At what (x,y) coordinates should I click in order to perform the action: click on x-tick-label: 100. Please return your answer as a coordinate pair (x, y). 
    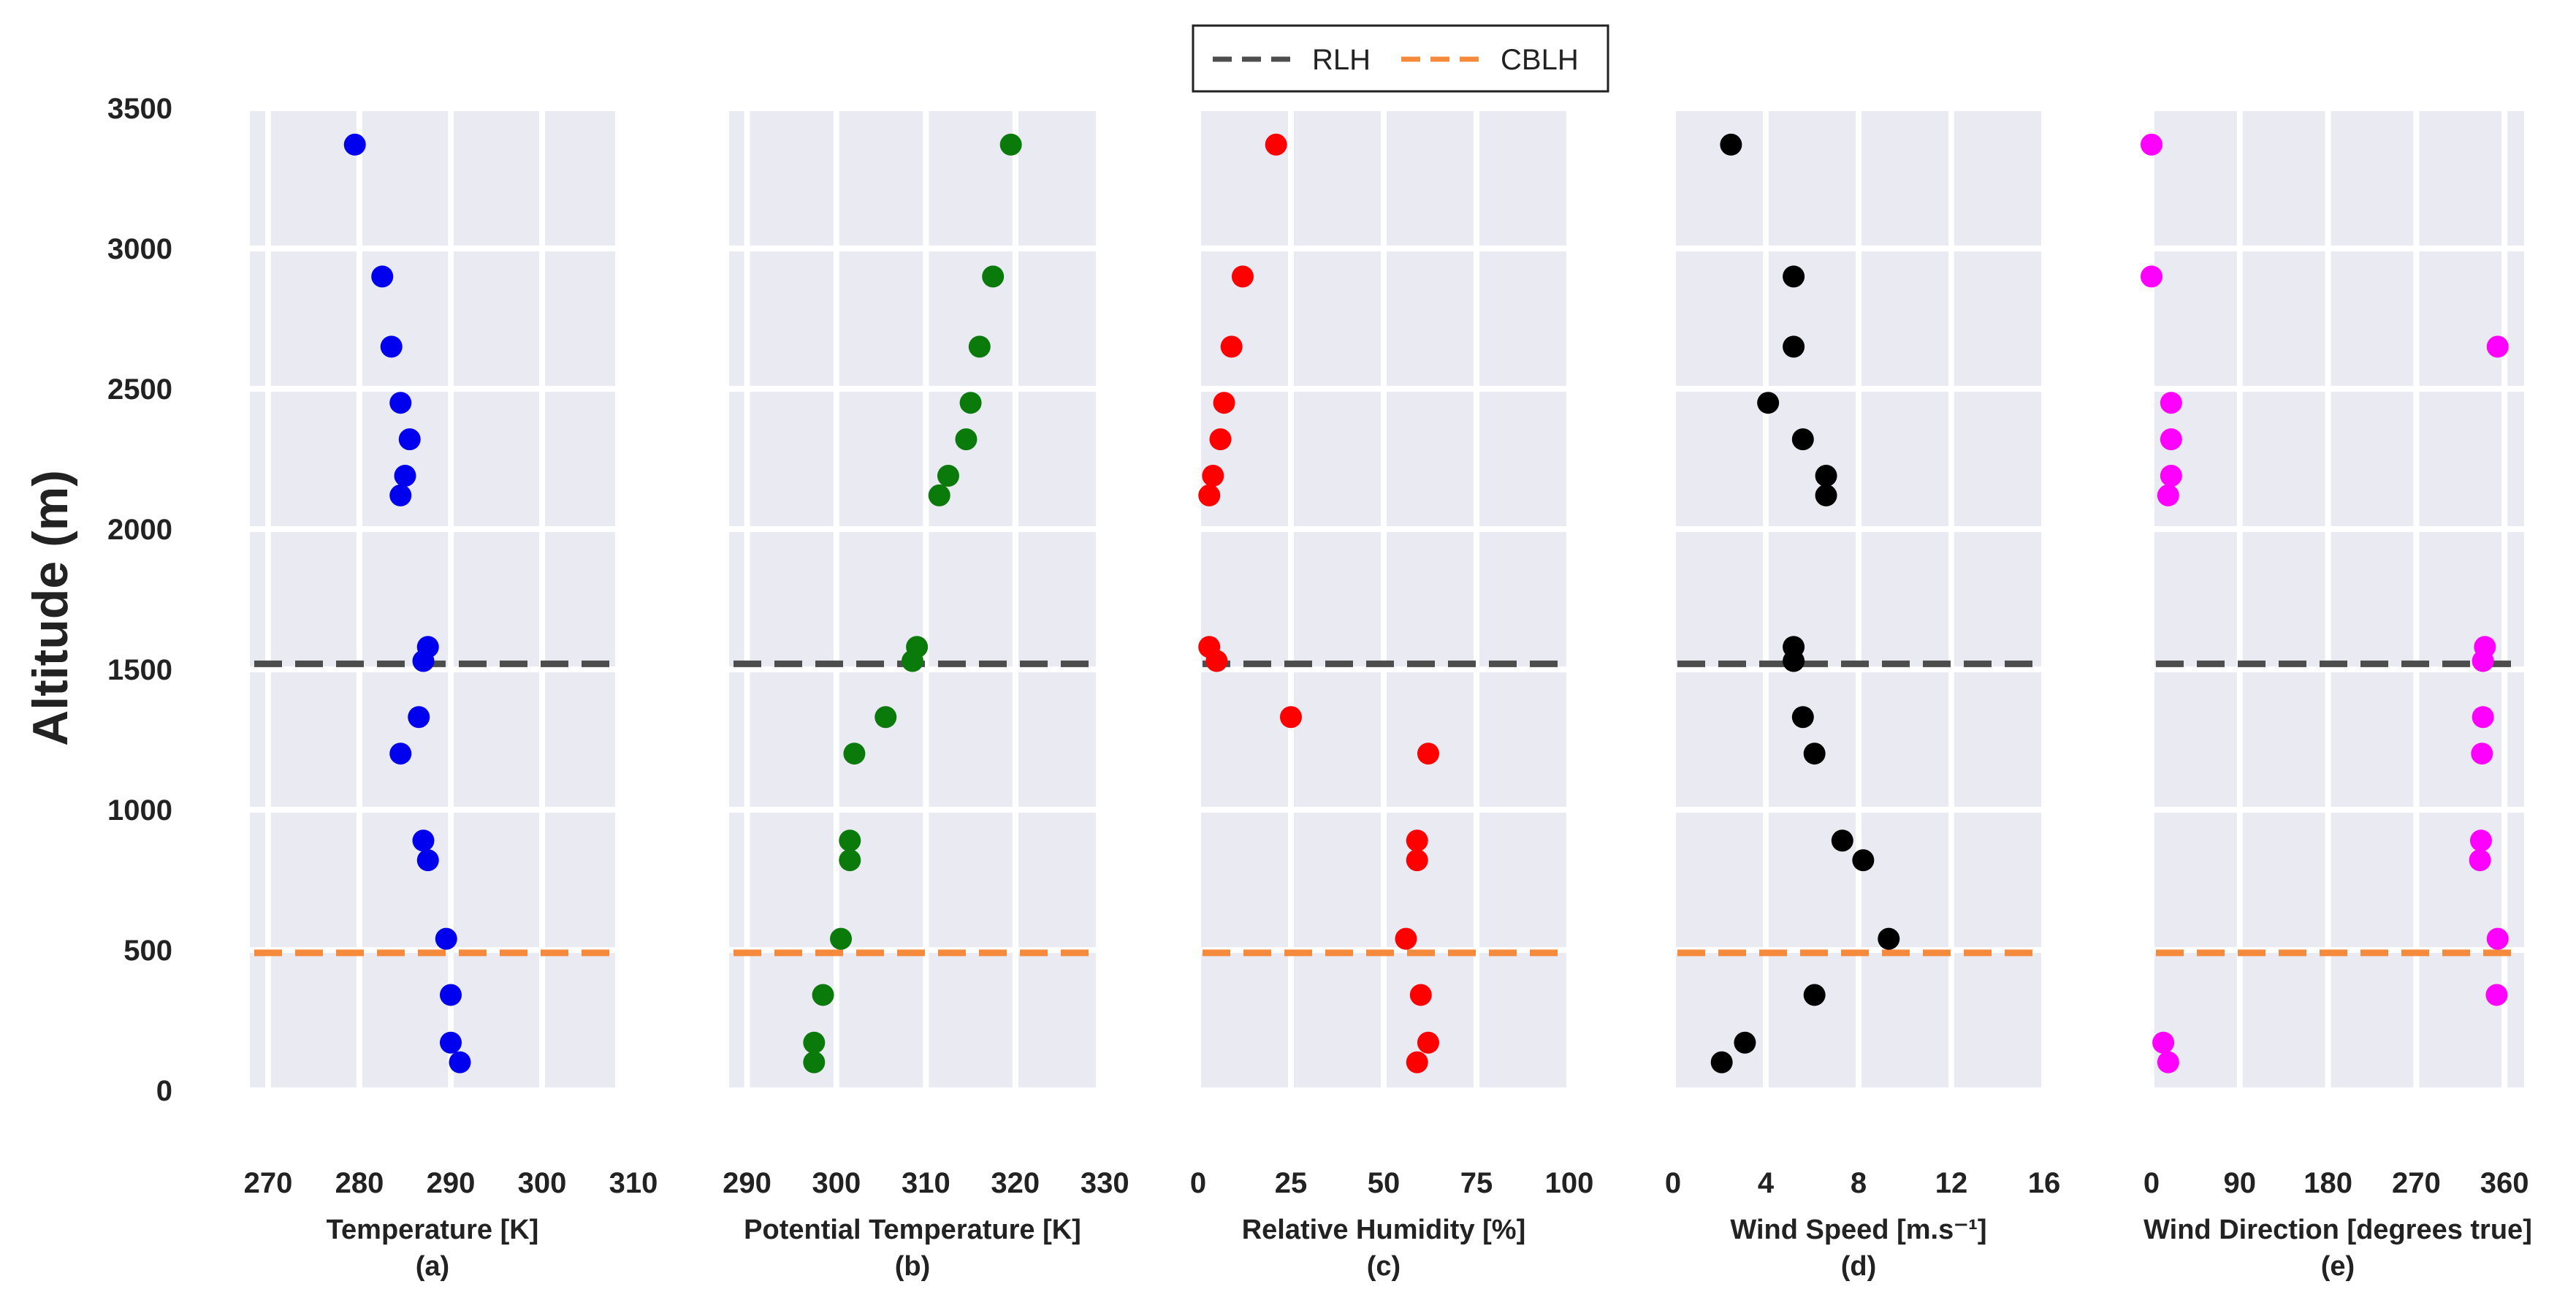
    Looking at the image, I should click on (1570, 1183).